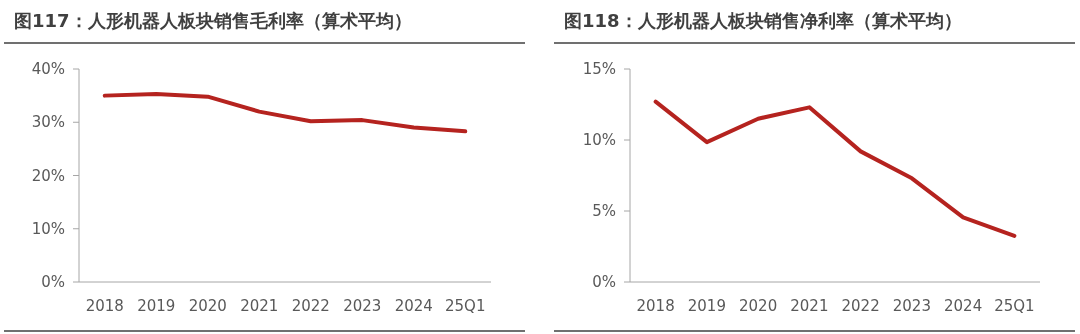 The width and height of the screenshot is (1080, 334). I want to click on y-tick-label: 40%, so click(48, 69).